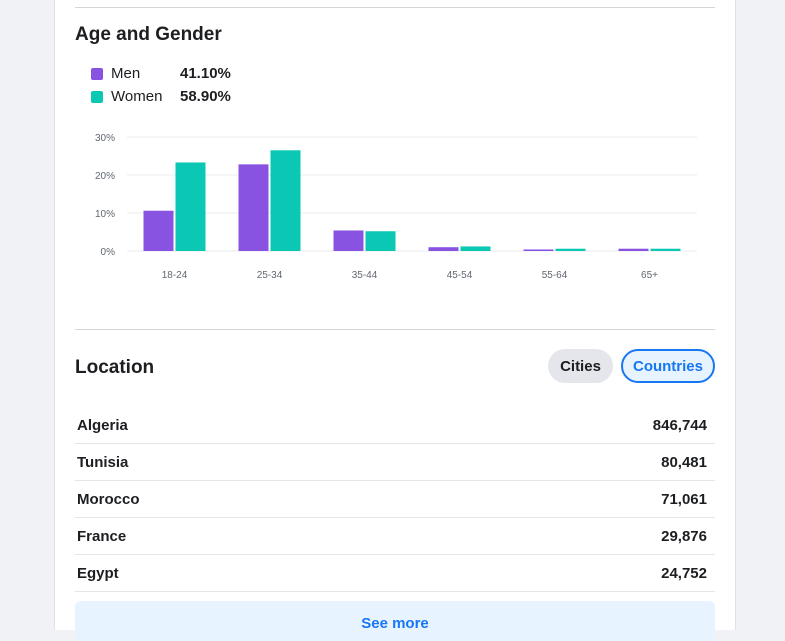 Image resolution: width=785 pixels, height=641 pixels. What do you see at coordinates (668, 366) in the screenshot?
I see `countries-tab-button: Countries` at bounding box center [668, 366].